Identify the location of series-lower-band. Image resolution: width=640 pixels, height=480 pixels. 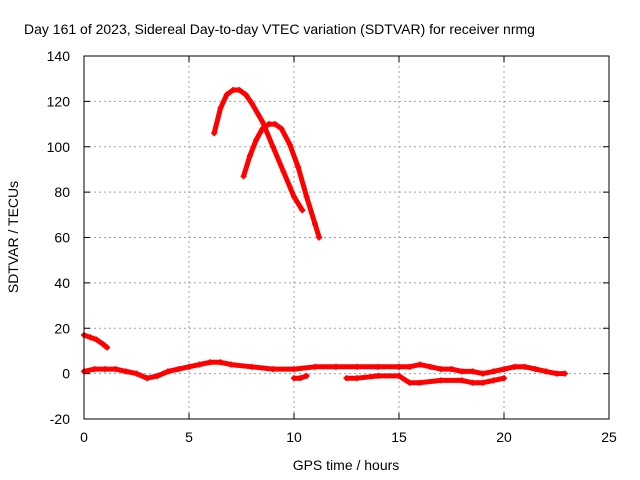
(425, 379).